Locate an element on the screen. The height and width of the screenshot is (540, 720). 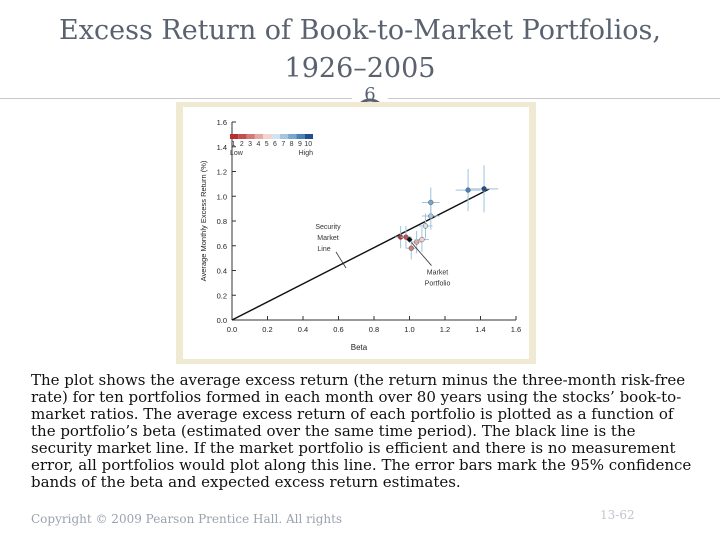
sml-label-pointer is located at coordinates (341, 260).